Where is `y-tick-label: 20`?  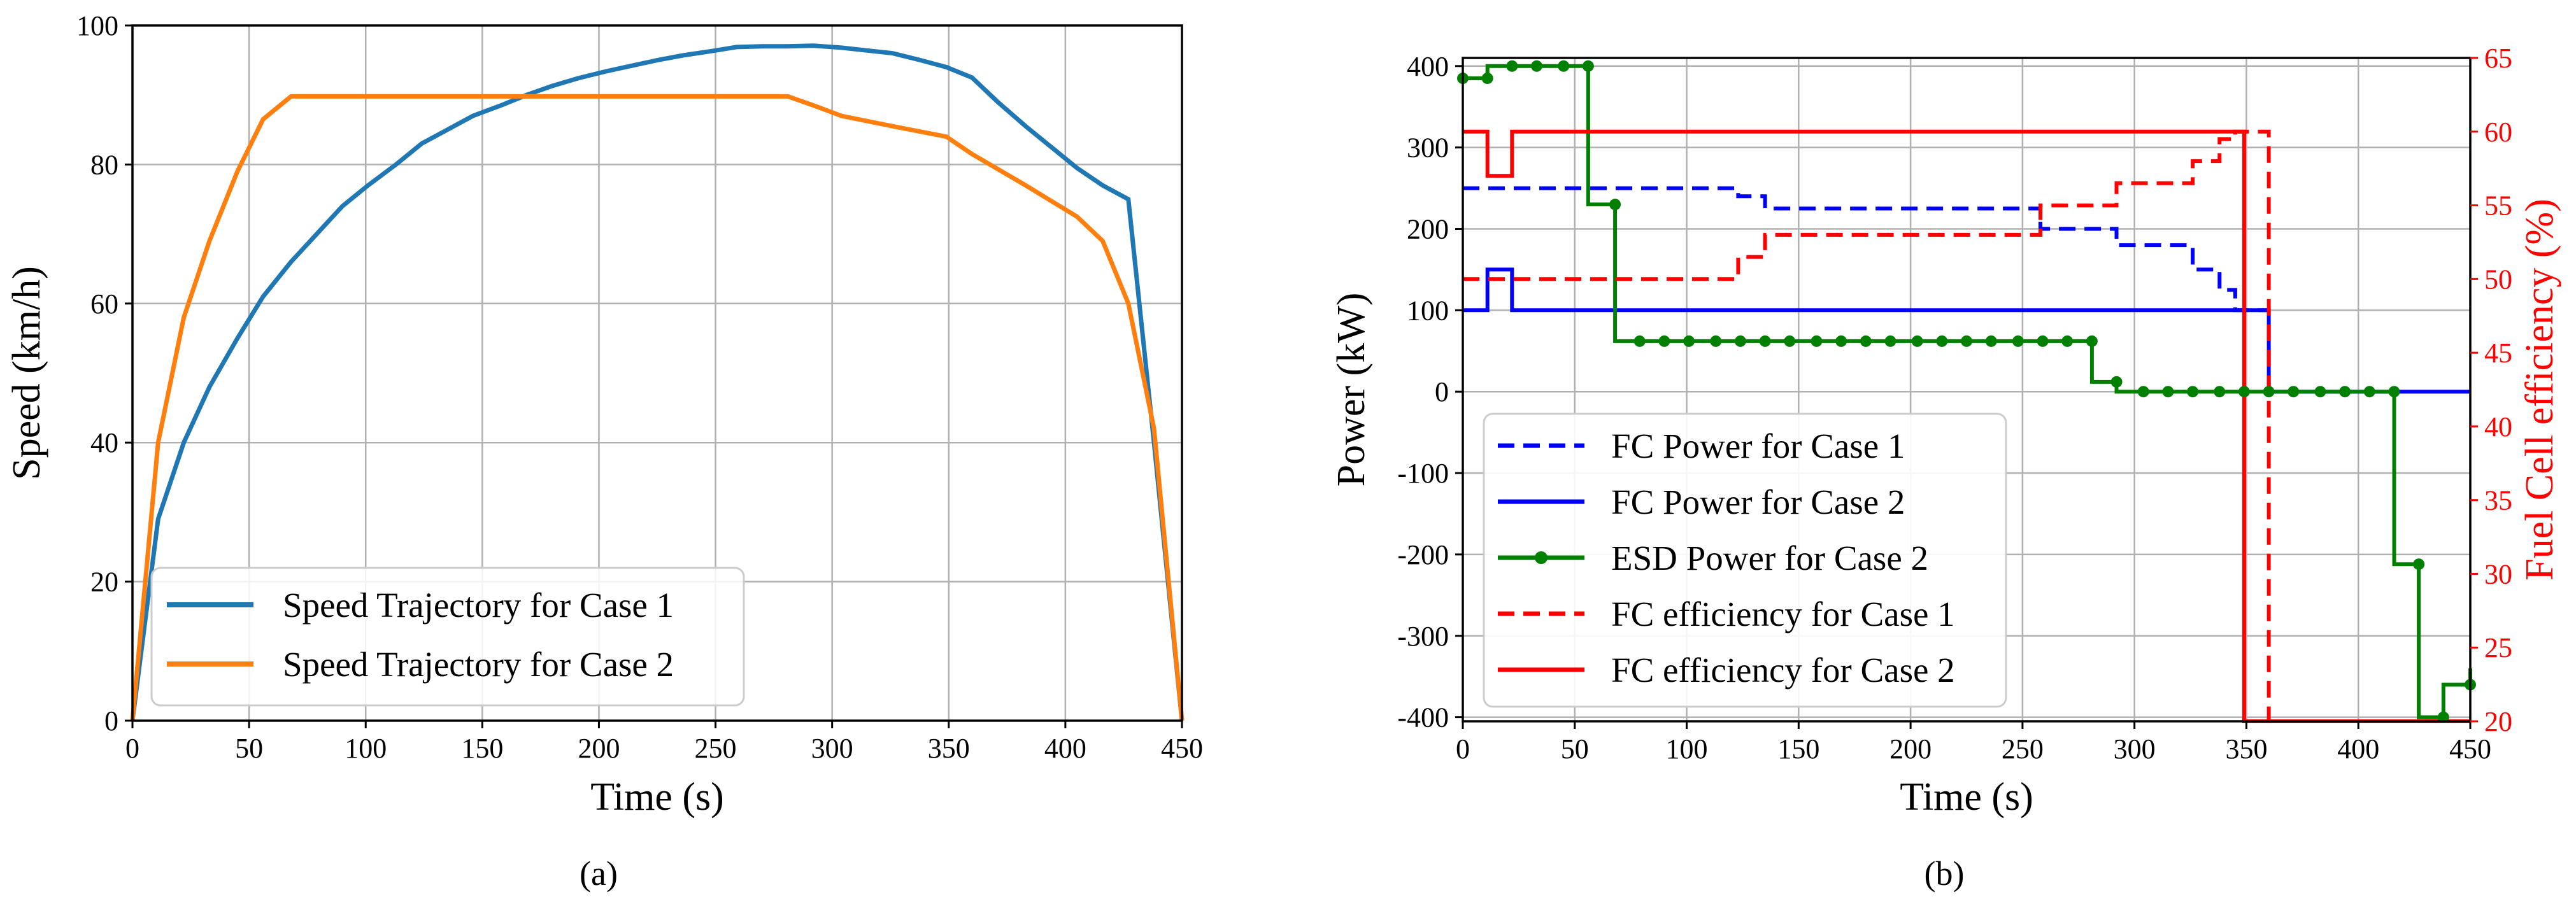
y-tick-label: 20 is located at coordinates (104, 582).